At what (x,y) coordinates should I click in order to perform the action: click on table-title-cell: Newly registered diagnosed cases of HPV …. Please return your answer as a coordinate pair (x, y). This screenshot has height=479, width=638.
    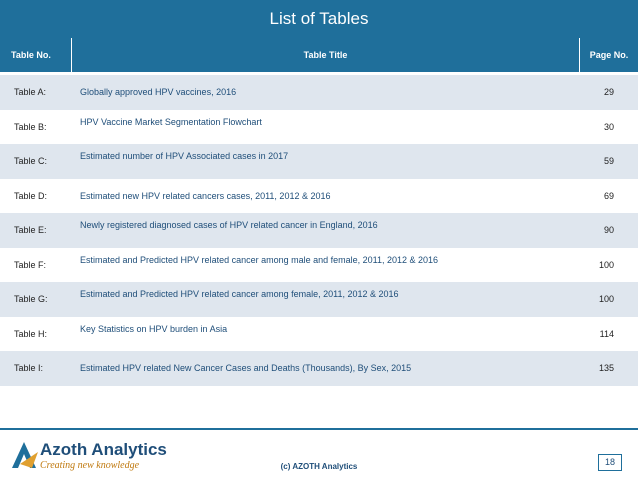
    Looking at the image, I should click on (229, 225).